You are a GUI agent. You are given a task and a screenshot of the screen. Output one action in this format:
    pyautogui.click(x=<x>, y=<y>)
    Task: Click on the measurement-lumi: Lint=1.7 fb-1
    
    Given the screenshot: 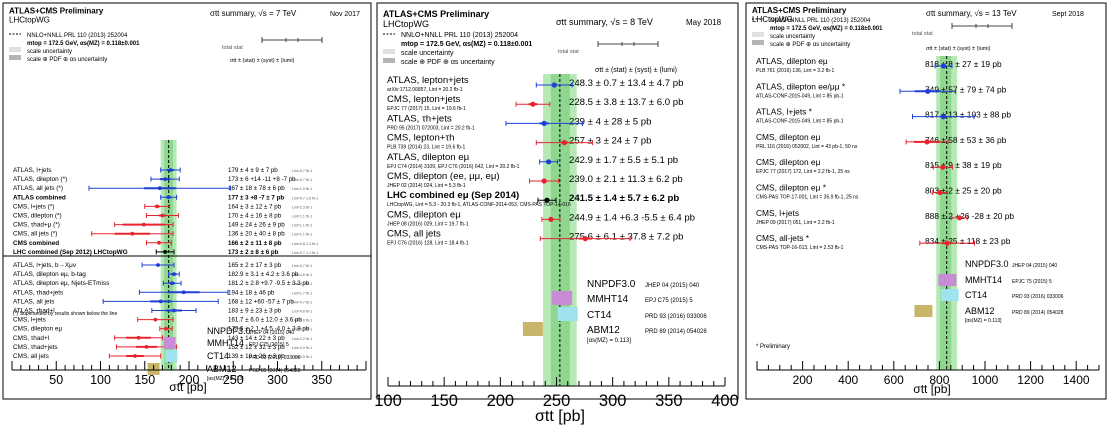 What is the action you would take?
    pyautogui.click(x=302, y=293)
    